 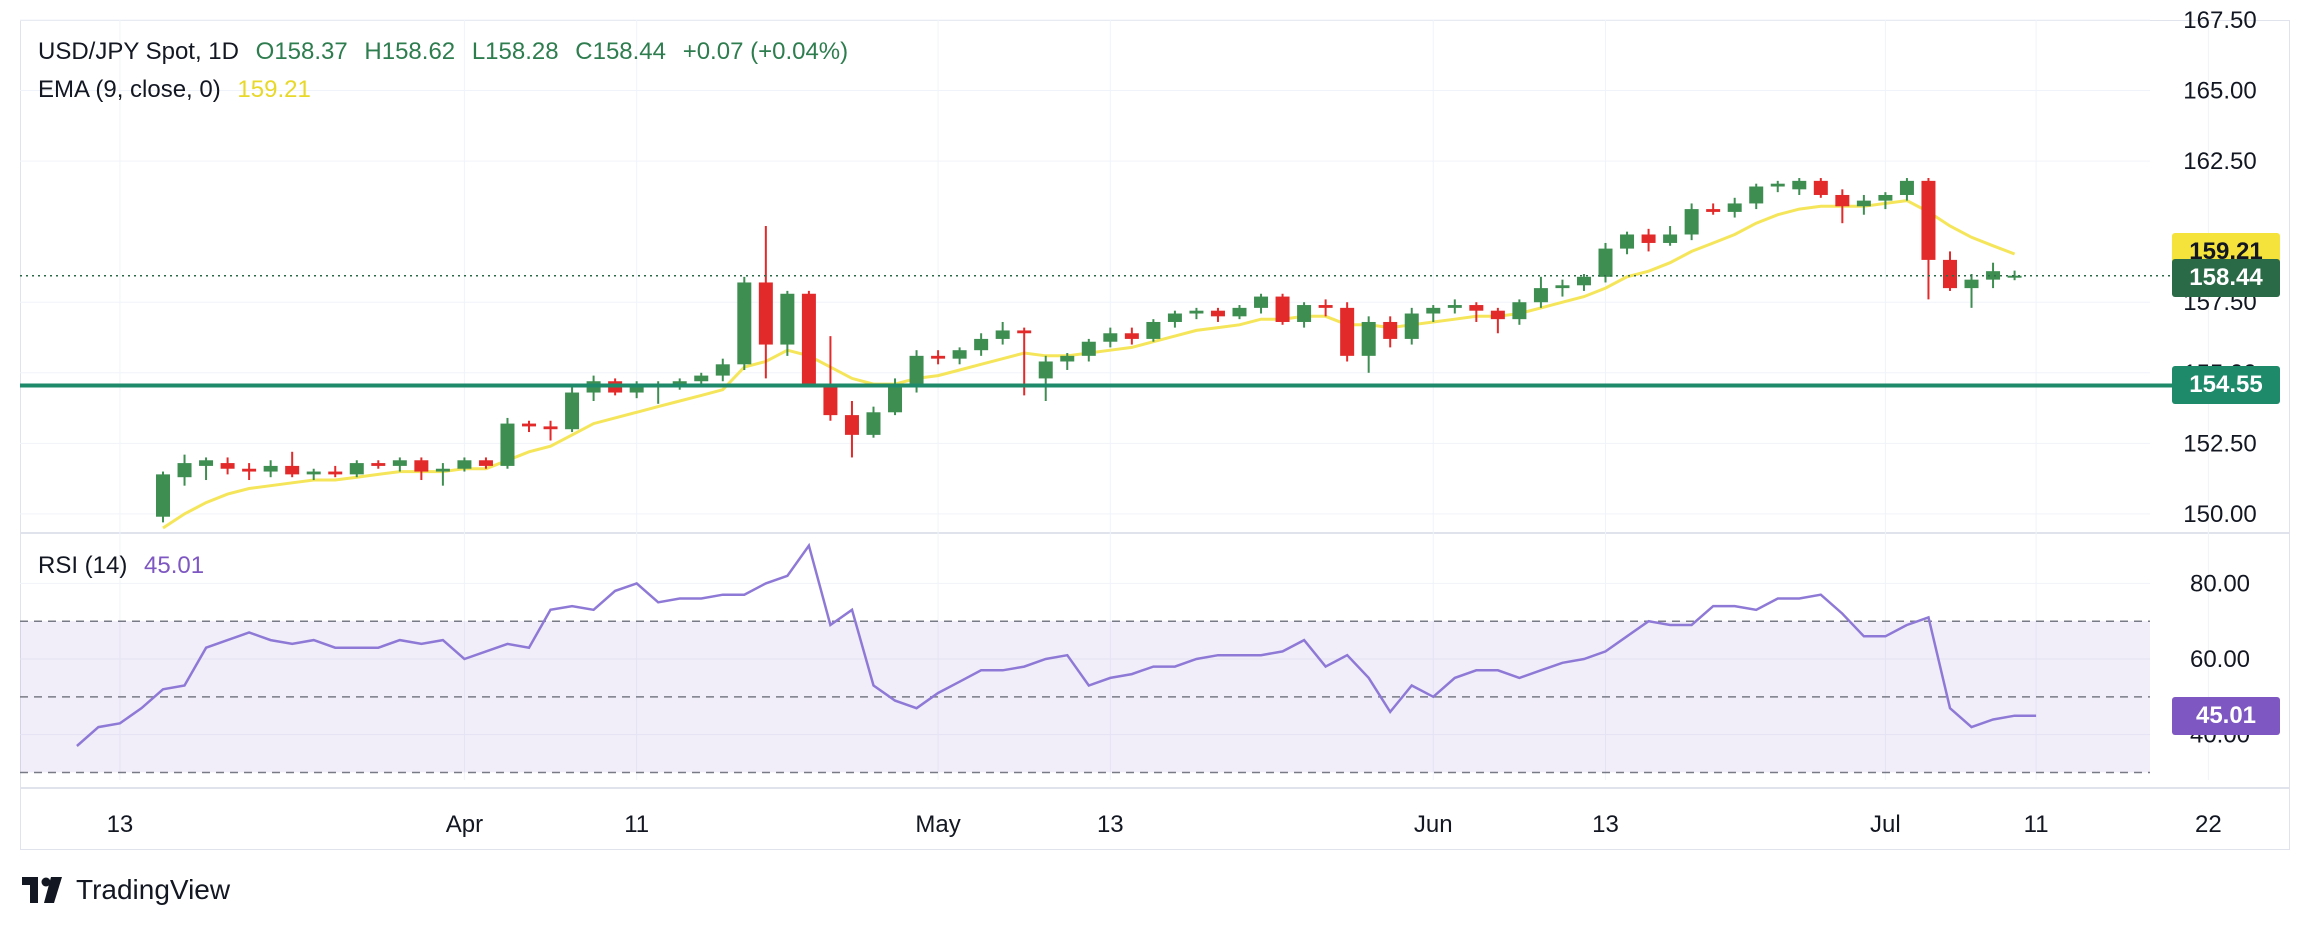 What do you see at coordinates (1110, 824) in the screenshot?
I see `time-tick-label: 13` at bounding box center [1110, 824].